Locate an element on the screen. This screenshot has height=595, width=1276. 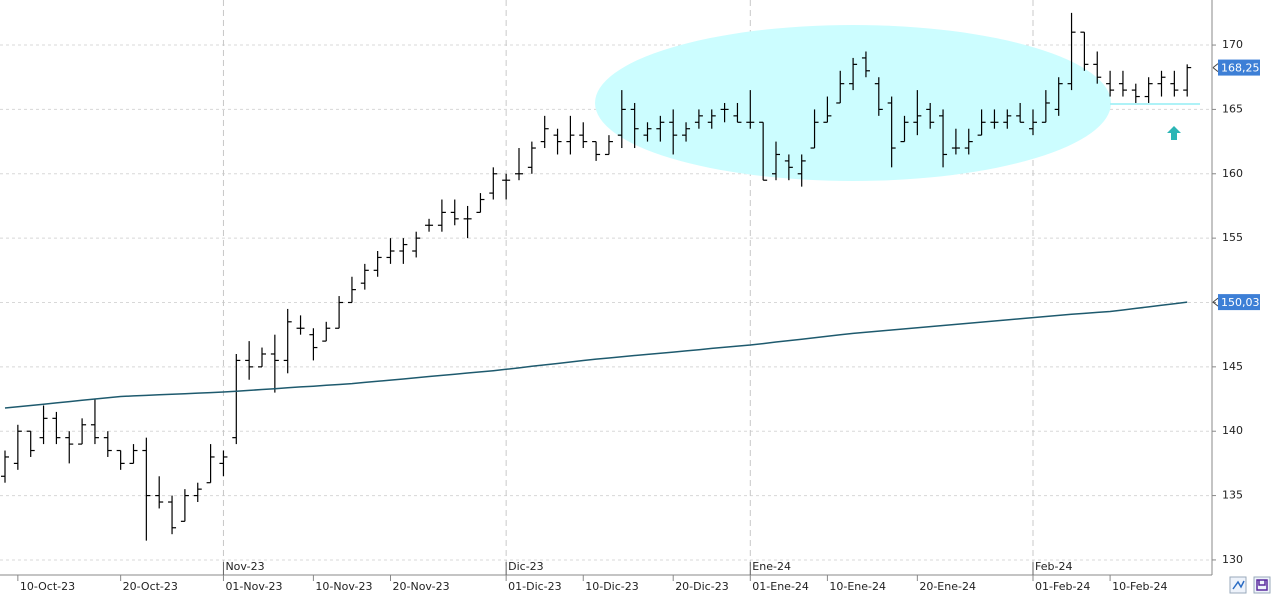
y-tick-label: 165 is located at coordinates (1232, 108).